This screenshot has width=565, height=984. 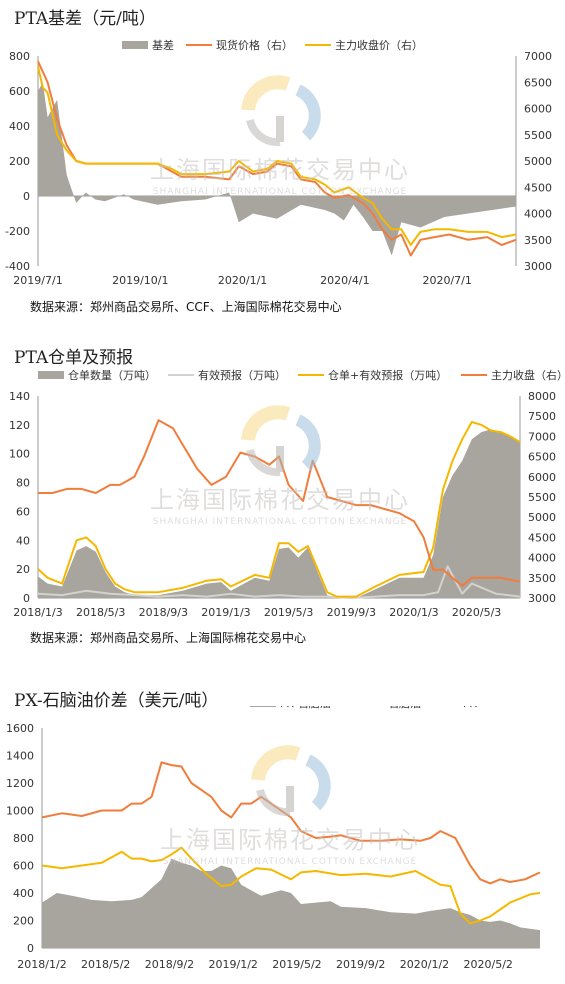 I want to click on x-tick-label: 2018/9/3, so click(x=163, y=612).